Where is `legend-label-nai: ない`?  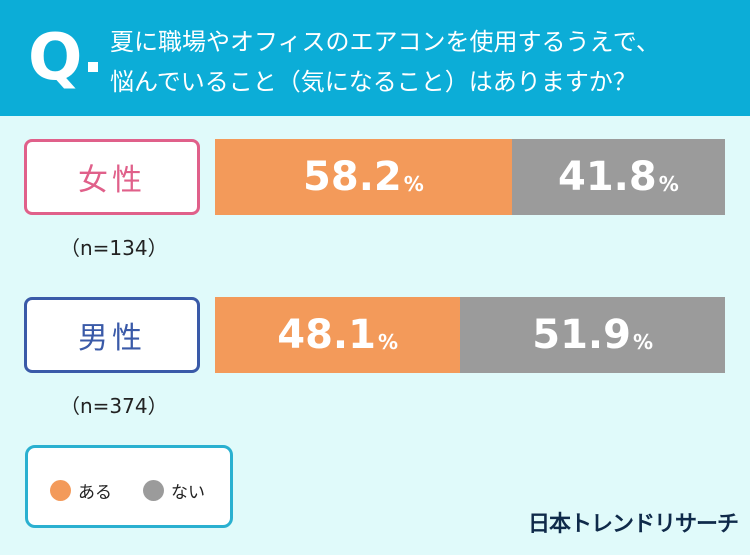
legend-label-nai: ない is located at coordinates (188, 493).